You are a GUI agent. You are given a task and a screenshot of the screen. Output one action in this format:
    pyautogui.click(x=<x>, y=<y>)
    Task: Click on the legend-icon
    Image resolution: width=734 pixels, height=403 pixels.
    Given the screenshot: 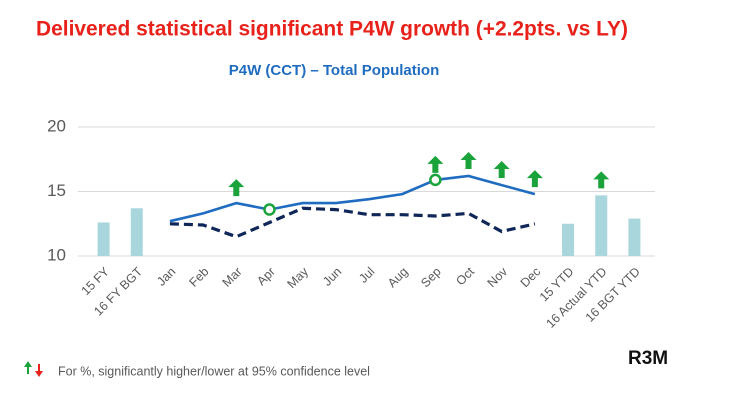 What is the action you would take?
    pyautogui.click(x=33, y=369)
    